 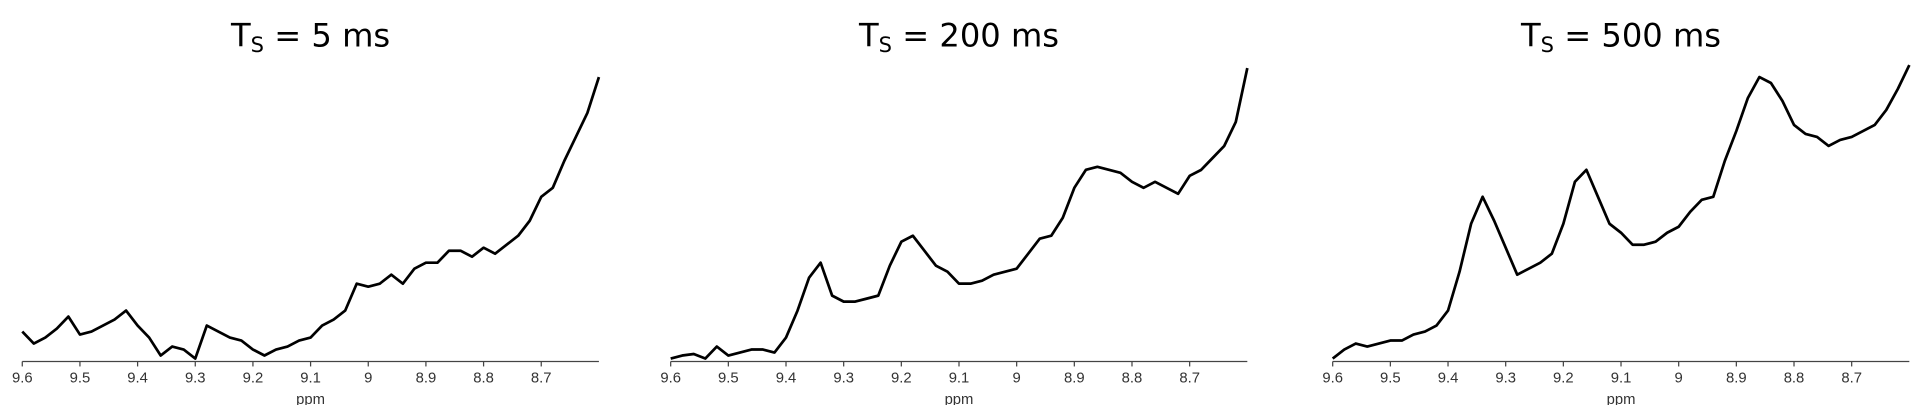 I want to click on panel-title: TS = 200 ms, so click(x=958, y=36).